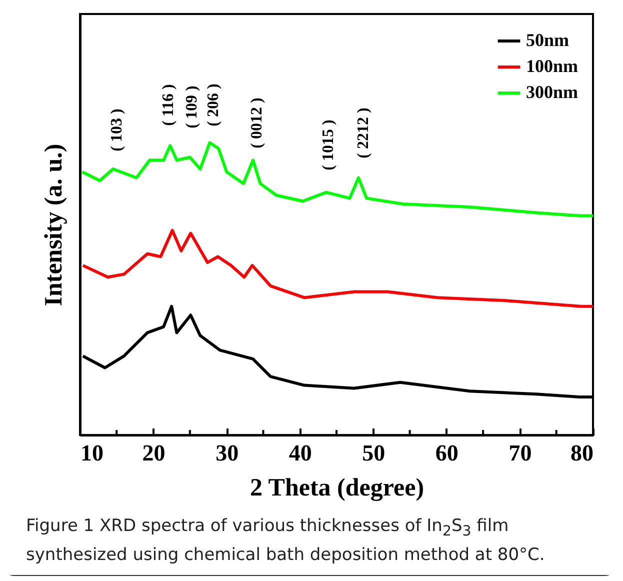 The image size is (623, 581). What do you see at coordinates (257, 123) in the screenshot?
I see `annotation: ( 0012 )` at bounding box center [257, 123].